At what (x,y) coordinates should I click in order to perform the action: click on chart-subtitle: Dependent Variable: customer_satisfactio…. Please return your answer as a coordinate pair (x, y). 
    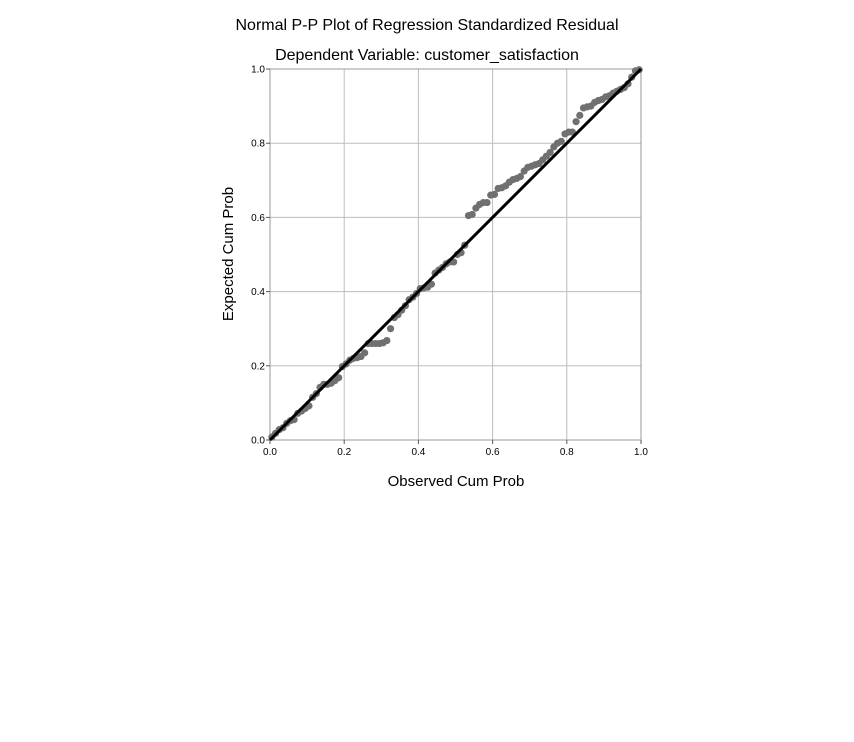
    Looking at the image, I should click on (427, 55).